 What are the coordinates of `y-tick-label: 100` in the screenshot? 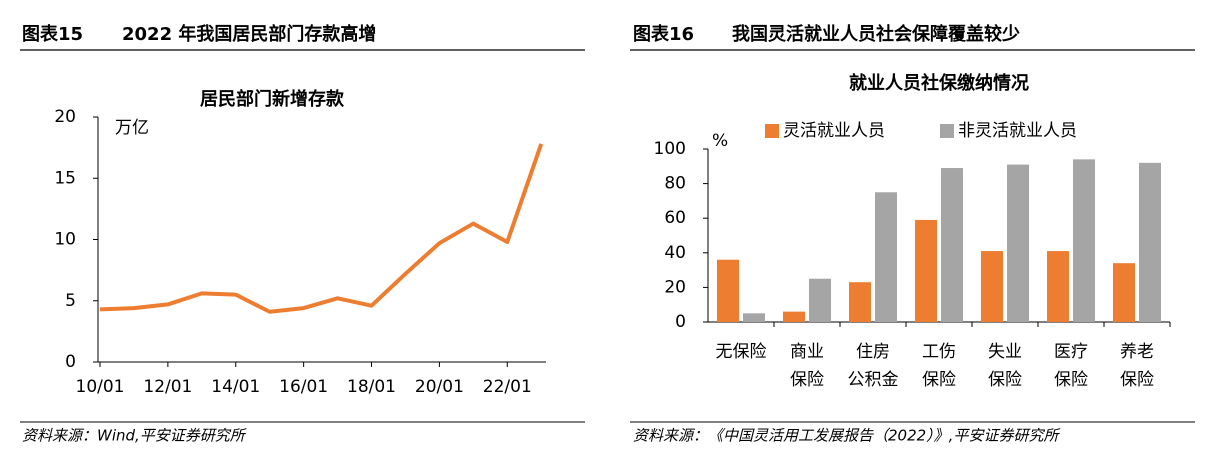 It's located at (670, 149).